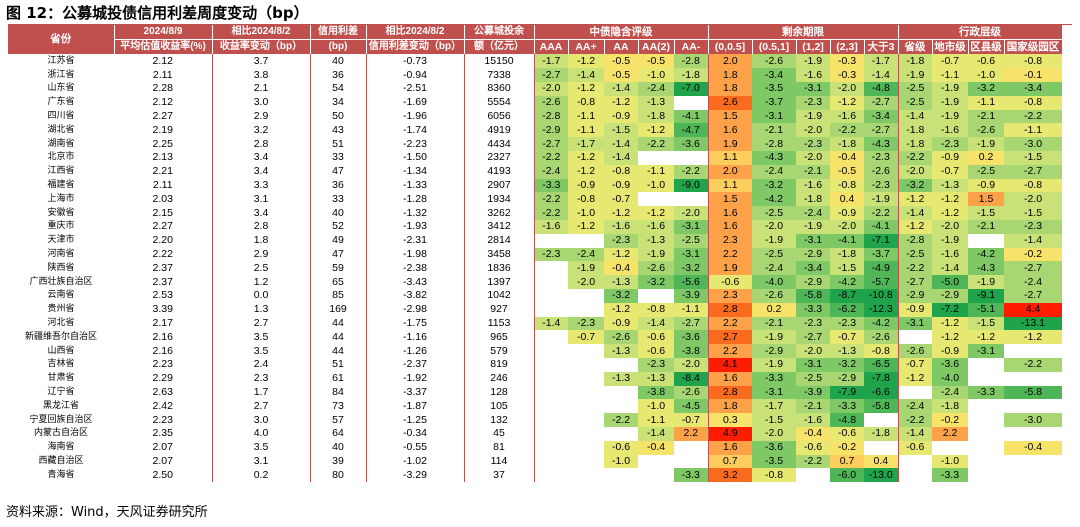 This screenshot has height=527, width=1080. I want to click on term-cell: -3.1, so click(774, 116).